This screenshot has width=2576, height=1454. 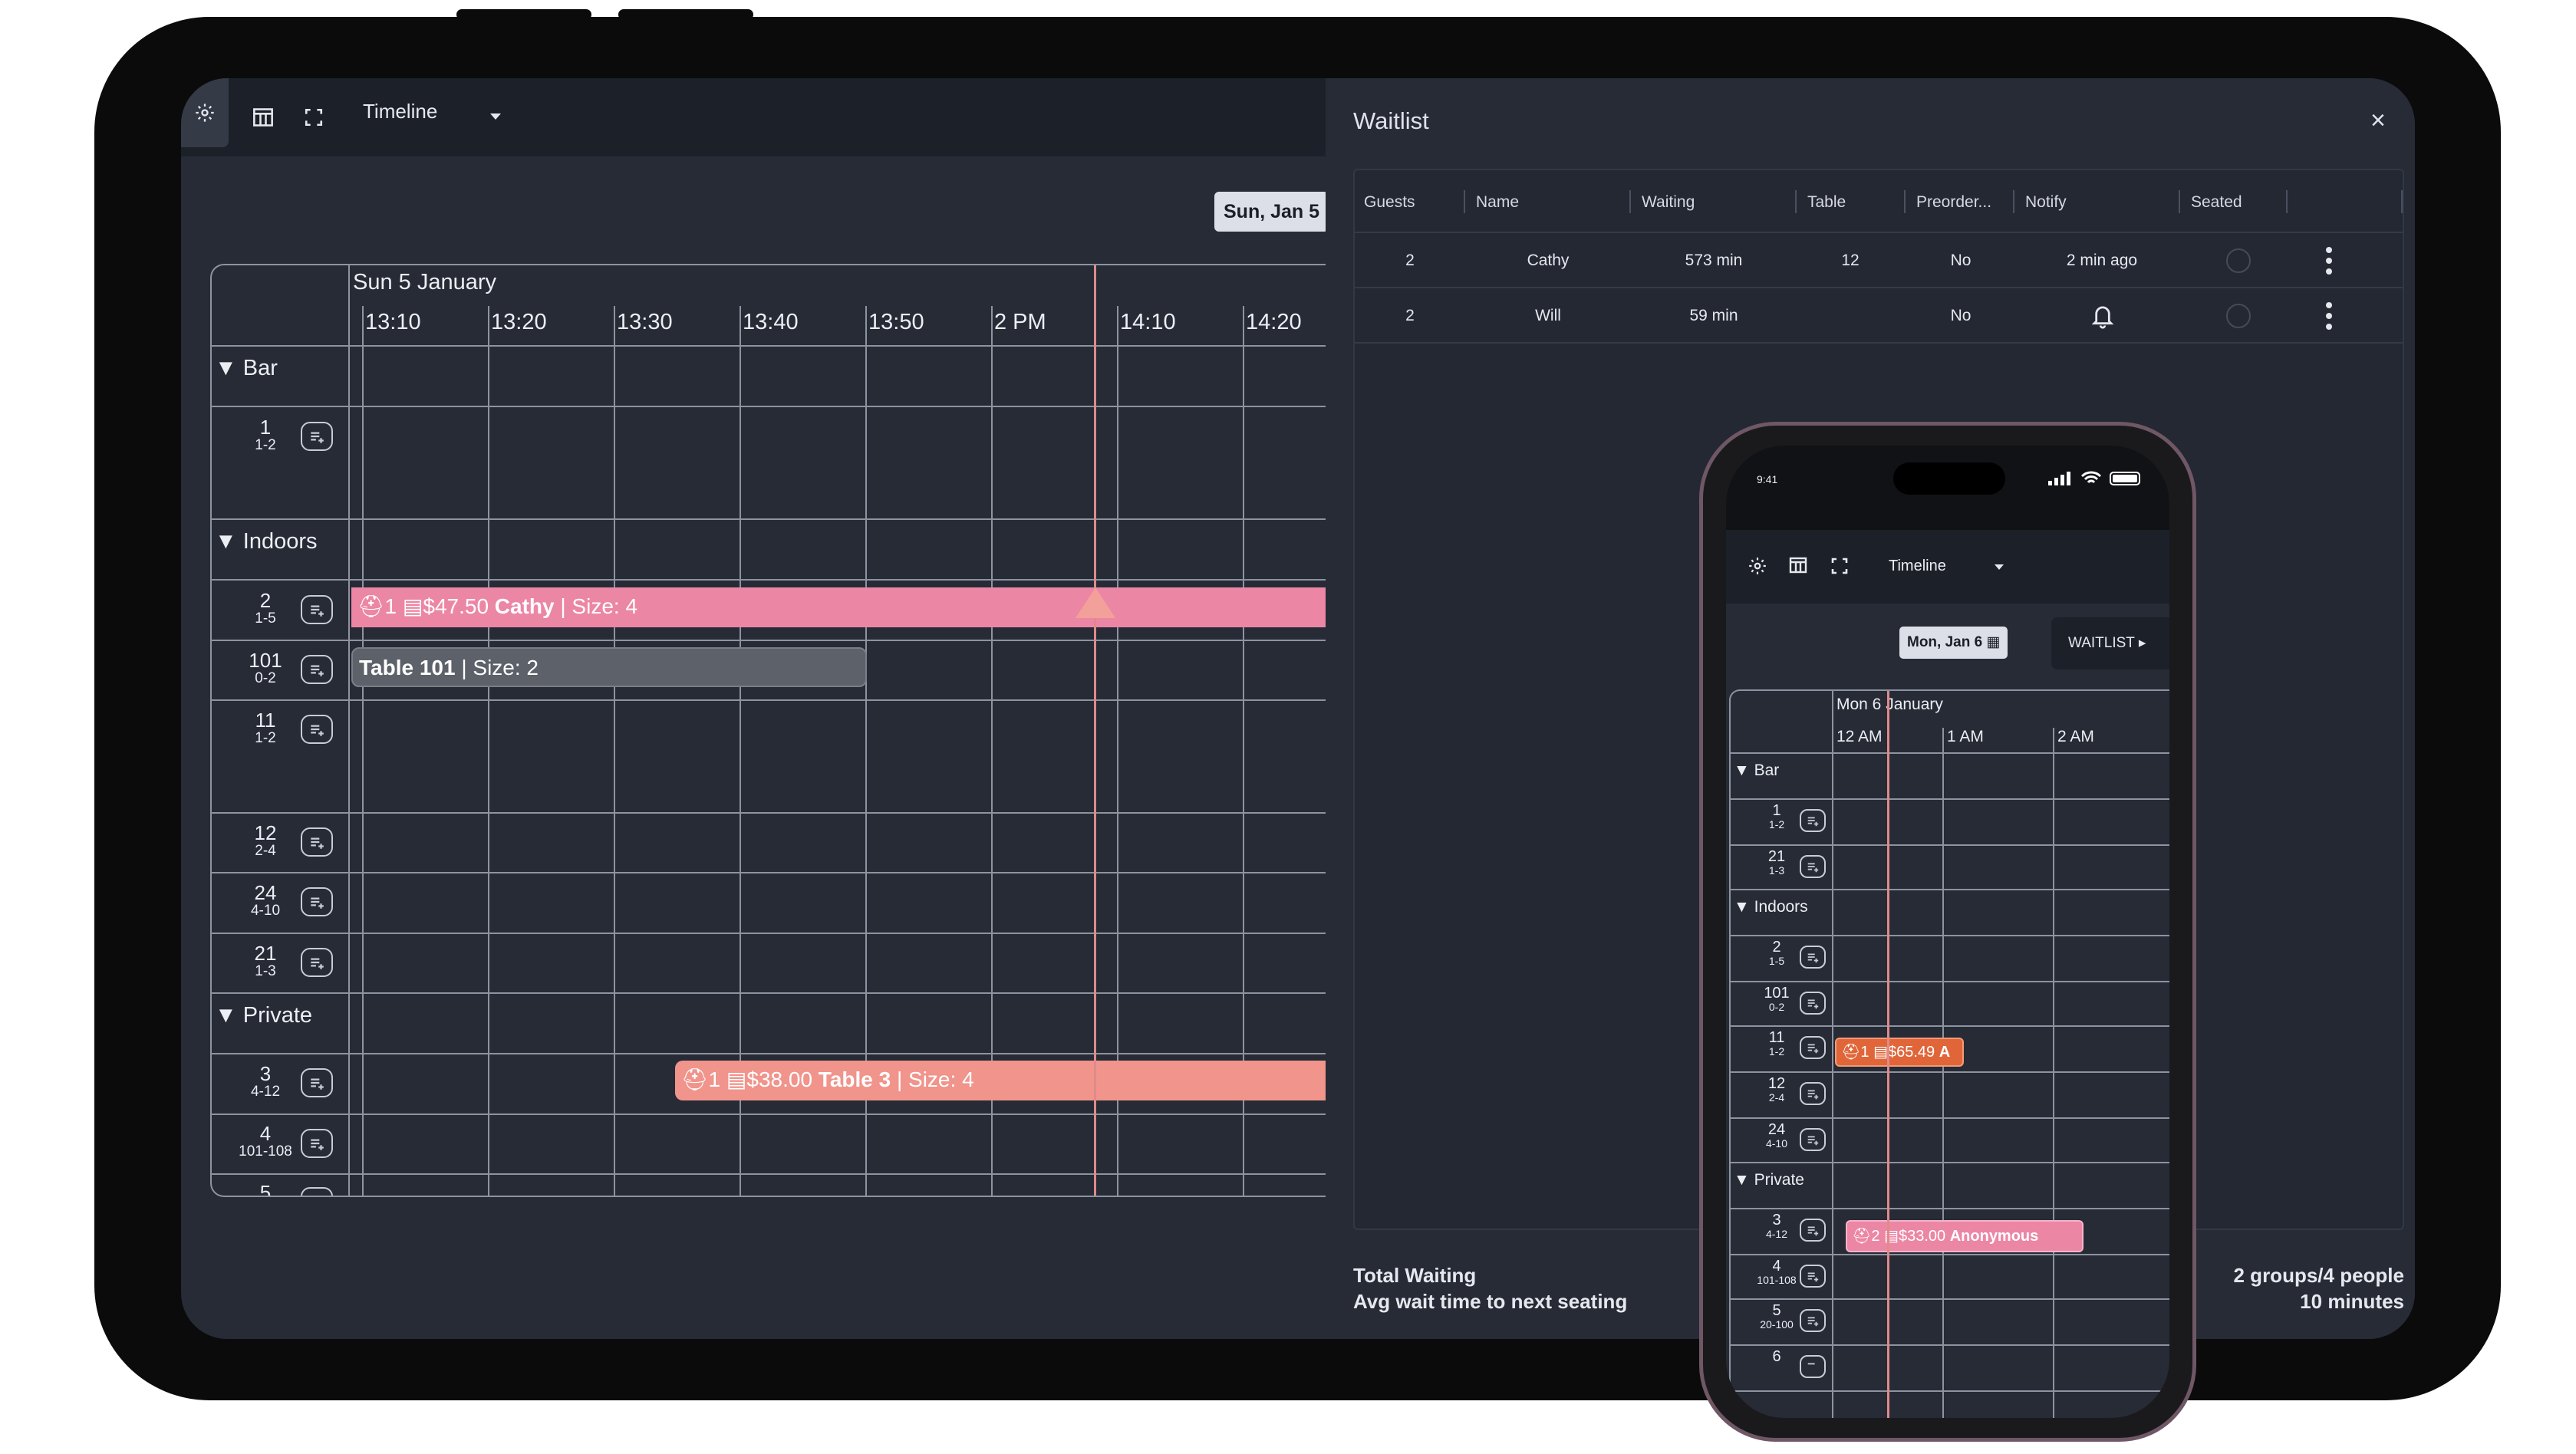 What do you see at coordinates (1949, 479) in the screenshot?
I see `dynamic-island` at bounding box center [1949, 479].